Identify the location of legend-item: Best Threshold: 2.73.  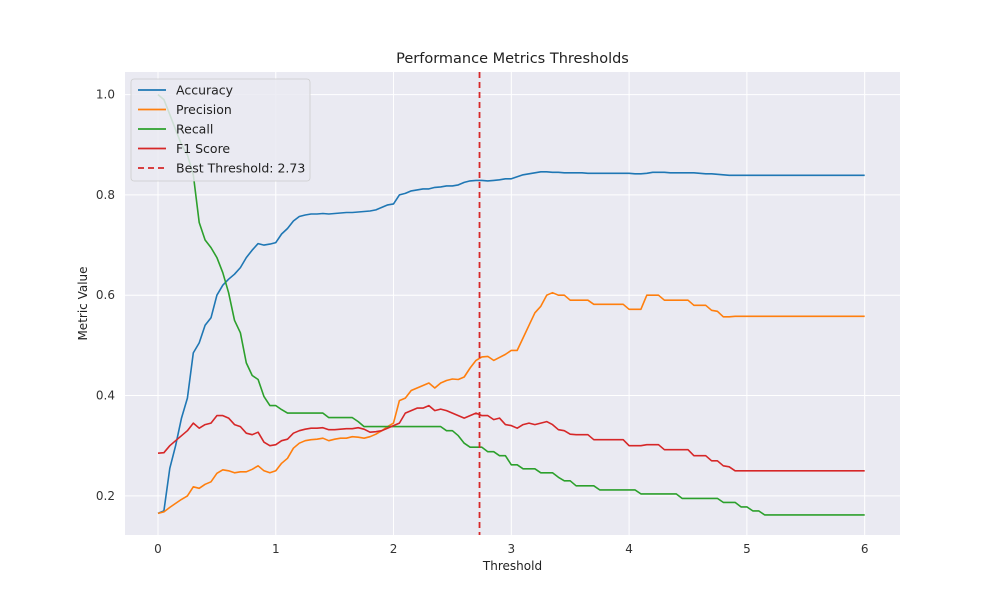
(221, 168).